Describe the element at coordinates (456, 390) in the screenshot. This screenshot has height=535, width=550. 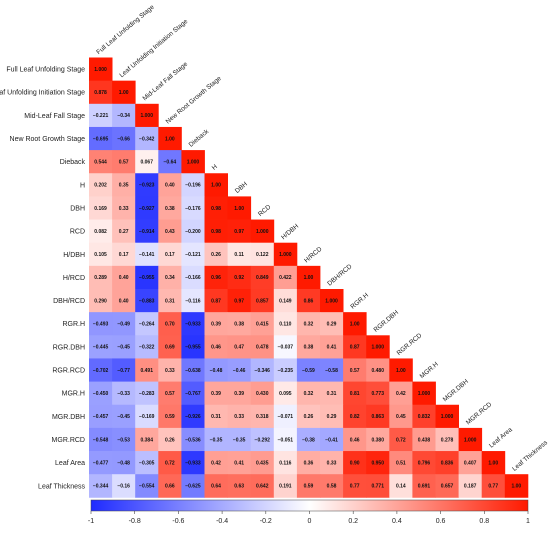
I see `column-label: MGR.DBH` at that location.